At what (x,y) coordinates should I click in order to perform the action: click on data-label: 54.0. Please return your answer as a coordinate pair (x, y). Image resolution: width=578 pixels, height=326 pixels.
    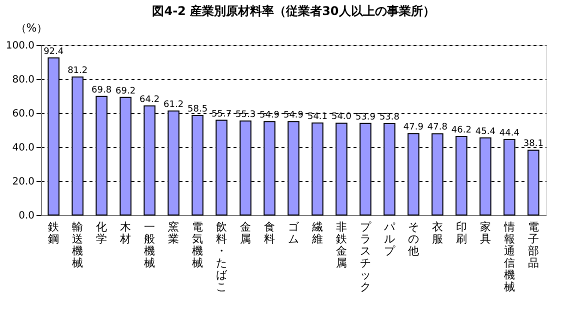
    Looking at the image, I should click on (341, 117).